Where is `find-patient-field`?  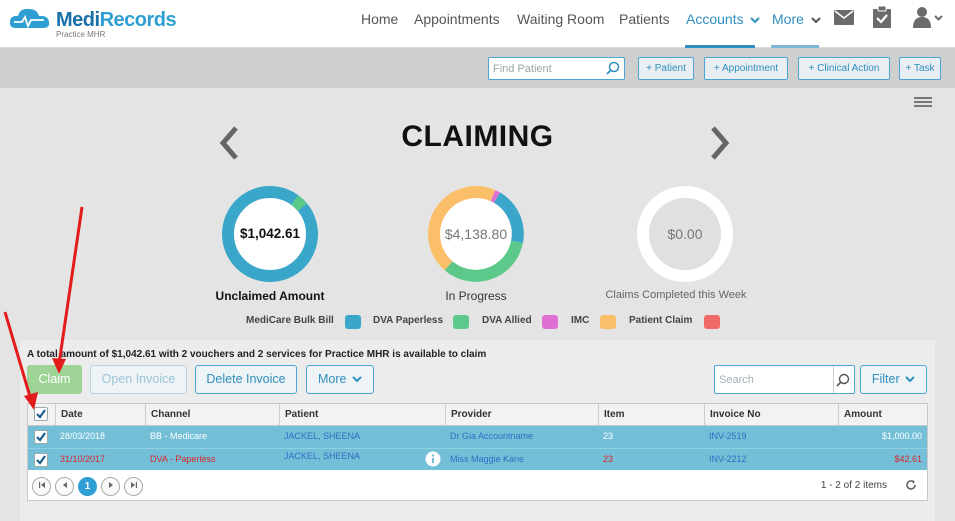 find-patient-field is located at coordinates (556, 68).